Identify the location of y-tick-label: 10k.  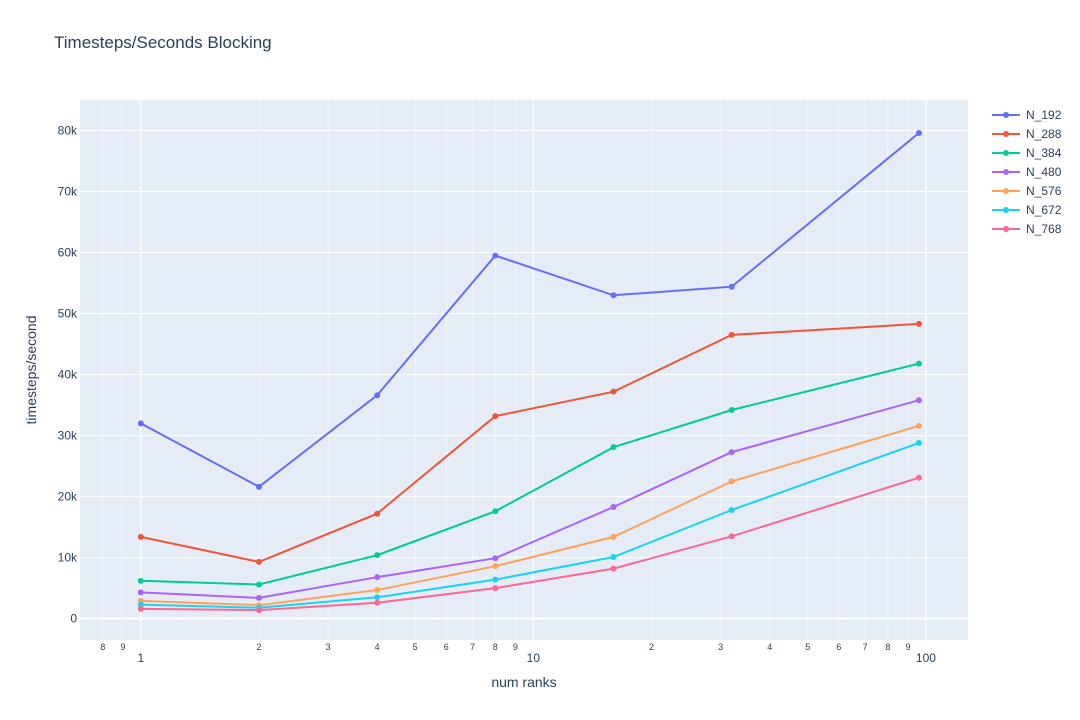
(68, 558).